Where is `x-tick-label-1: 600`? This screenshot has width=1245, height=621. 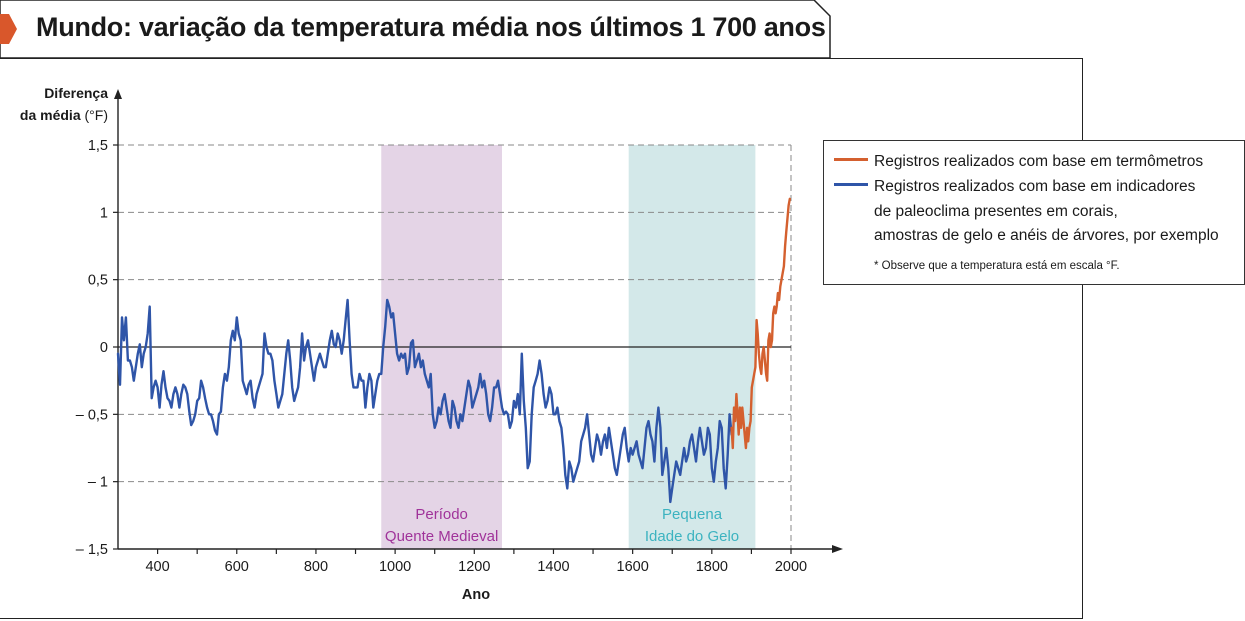
x-tick-label-1: 600 is located at coordinates (237, 567).